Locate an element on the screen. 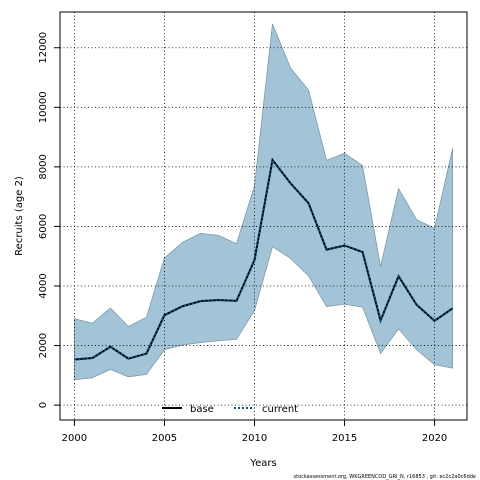 The width and height of the screenshot is (480, 480). y-tick-label: 12000 is located at coordinates (43, 48).